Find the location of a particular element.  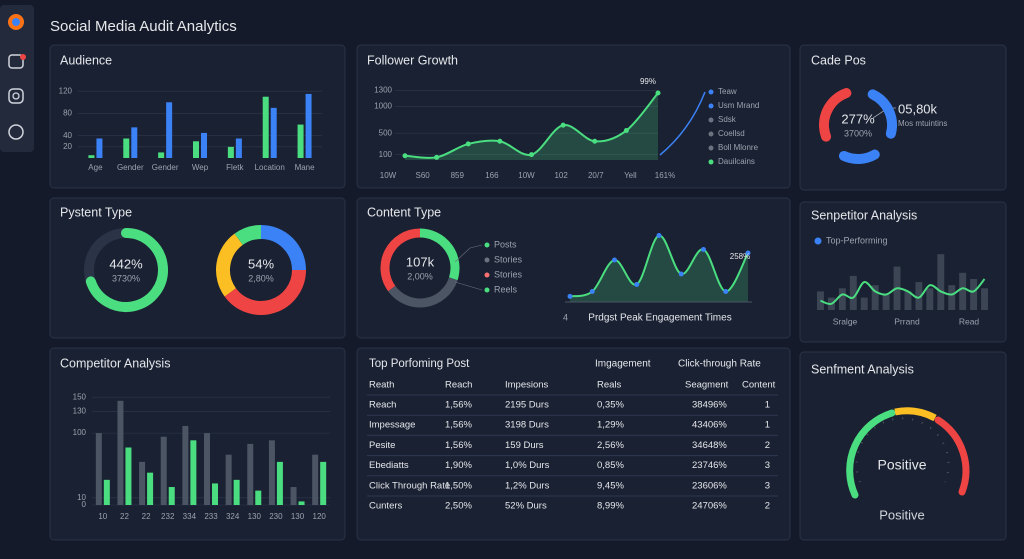

table-cell: 0,35% is located at coordinates (610, 405).